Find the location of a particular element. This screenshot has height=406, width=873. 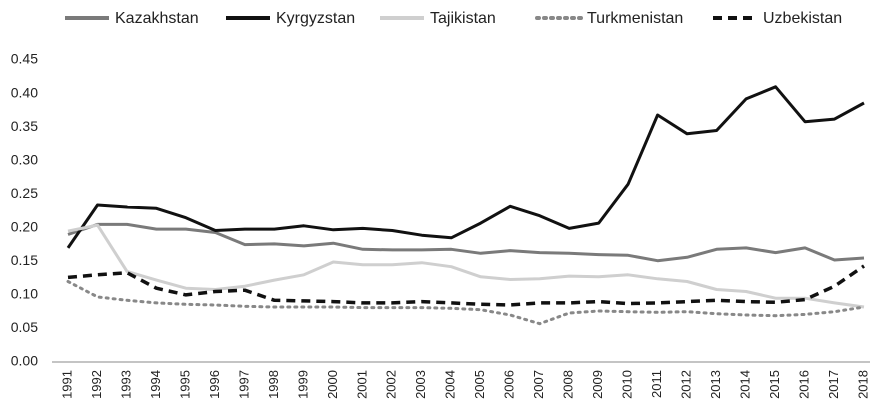

x-tick-label: 2005 is located at coordinates (479, 384).